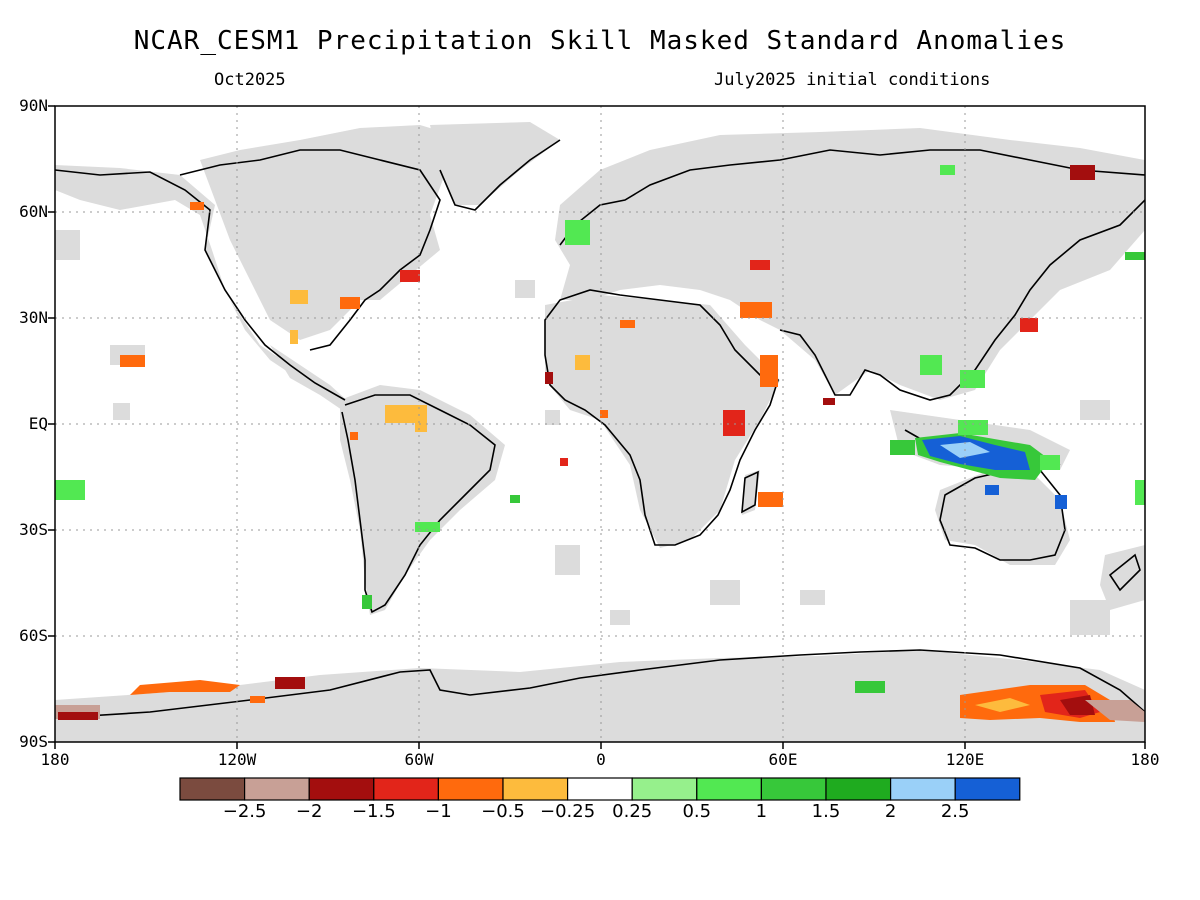 The width and height of the screenshot is (1200, 900). What do you see at coordinates (697, 811) in the screenshot?
I see `colorbar-label: 0.5` at bounding box center [697, 811].